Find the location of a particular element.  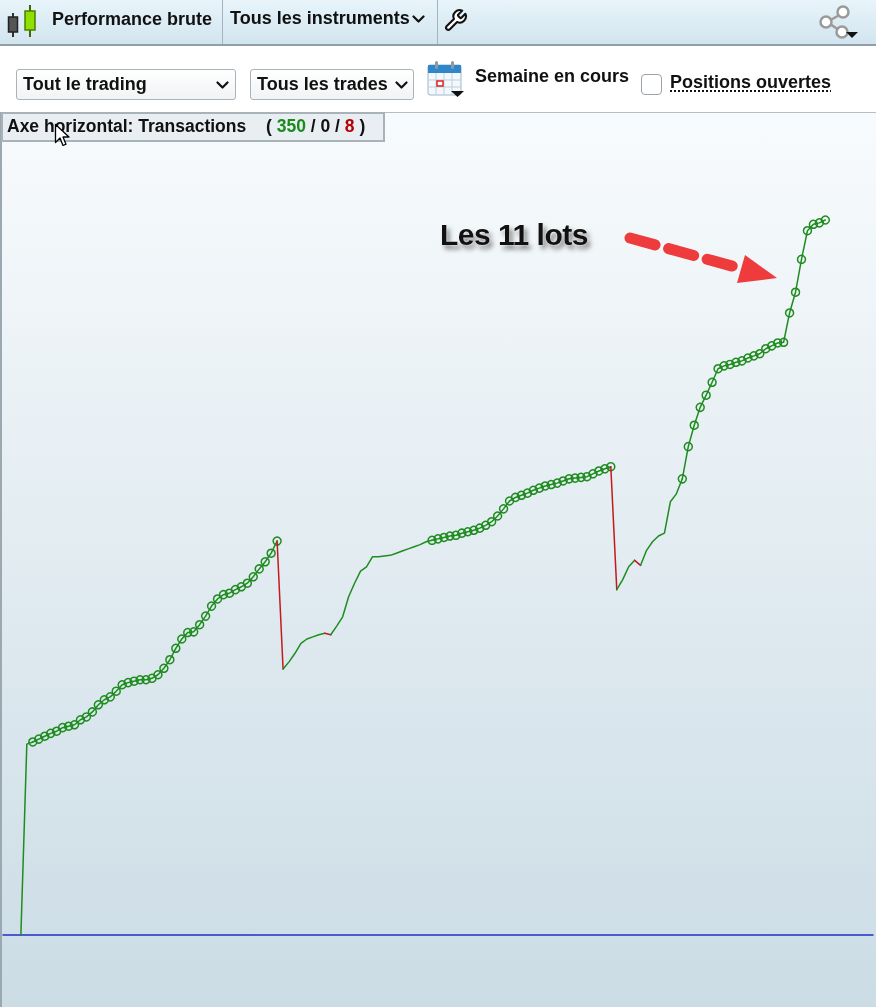

chart-title: Performance brute is located at coordinates (132, 19).